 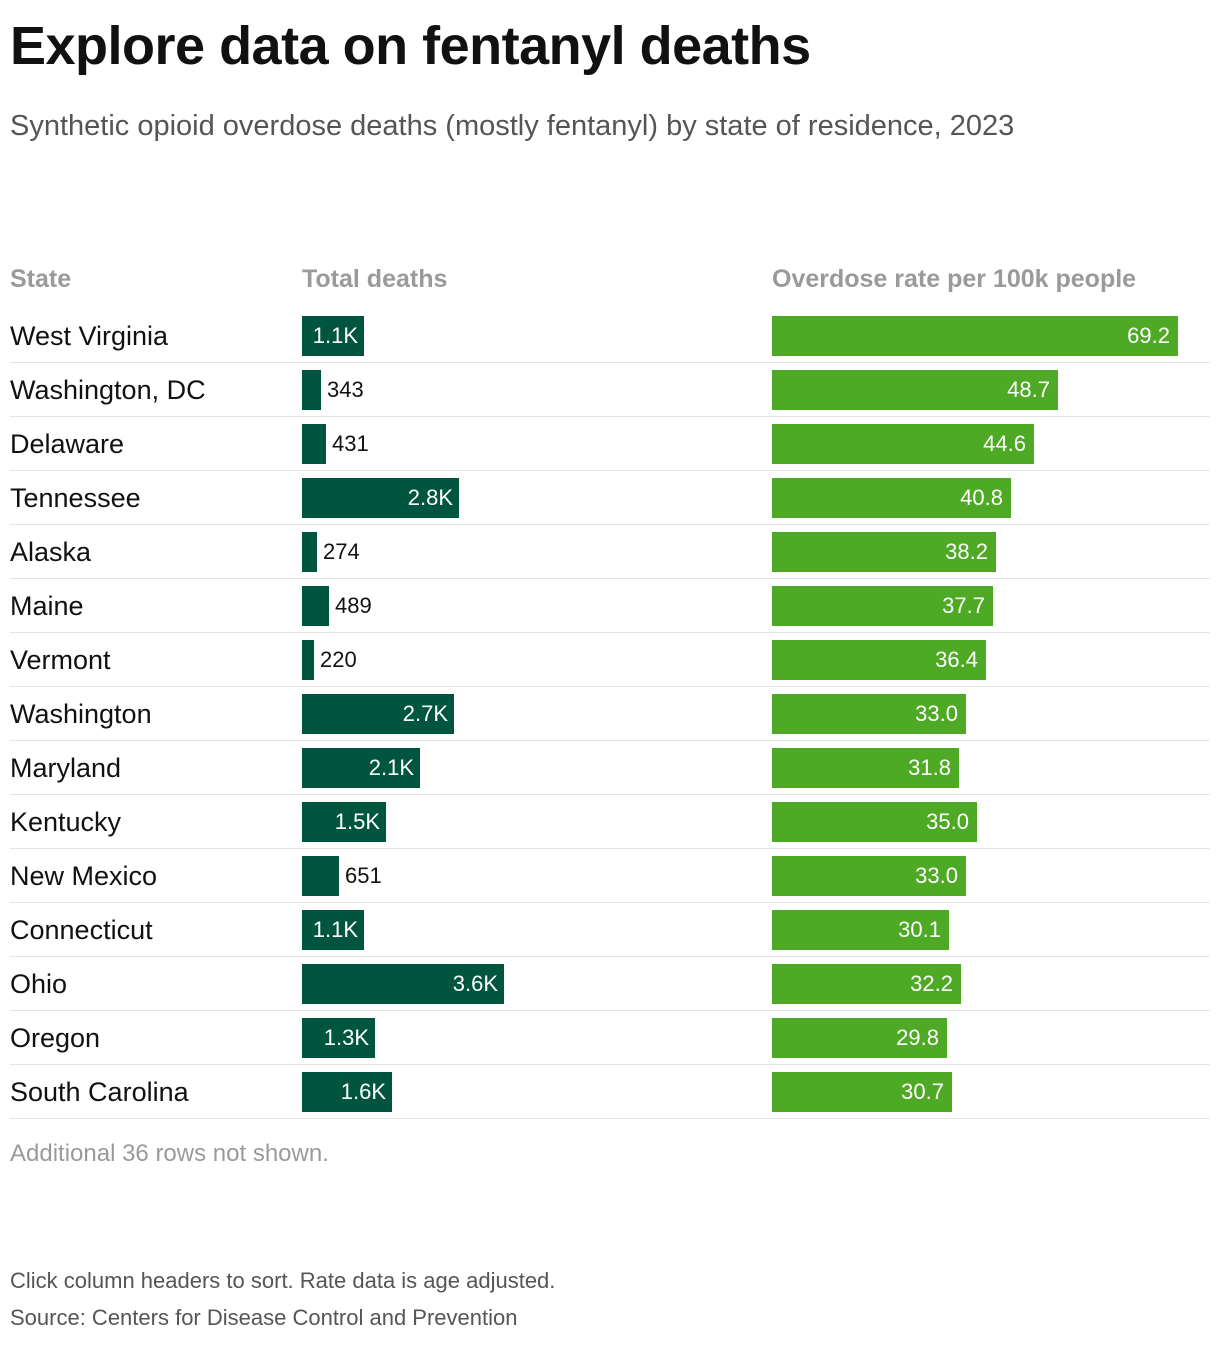 What do you see at coordinates (81, 714) in the screenshot?
I see `state-name: Washington` at bounding box center [81, 714].